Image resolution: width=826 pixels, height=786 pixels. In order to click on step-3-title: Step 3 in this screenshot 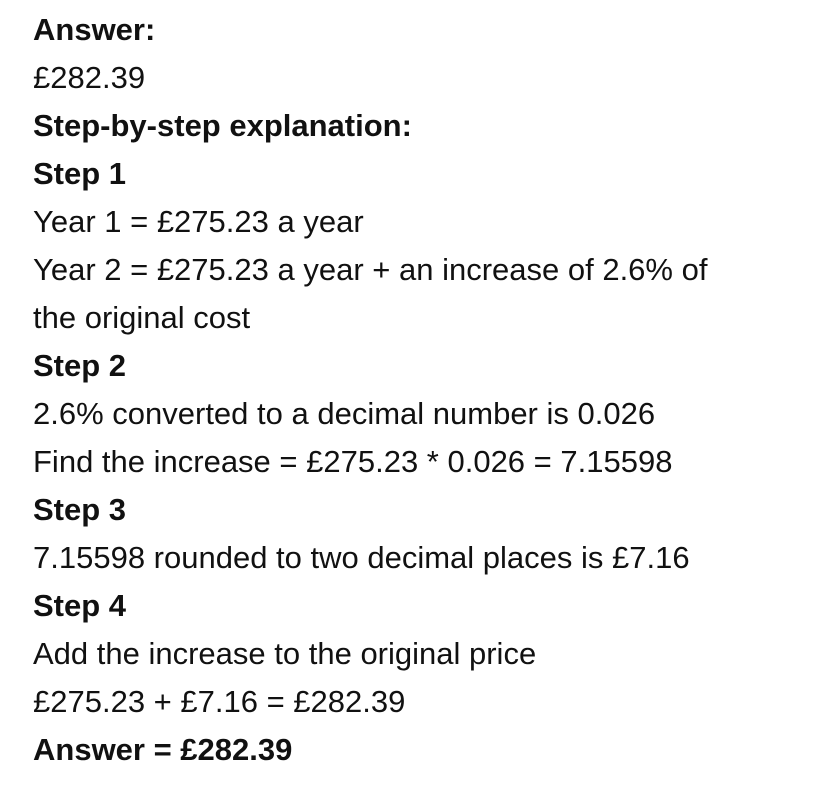, I will do `click(80, 509)`.